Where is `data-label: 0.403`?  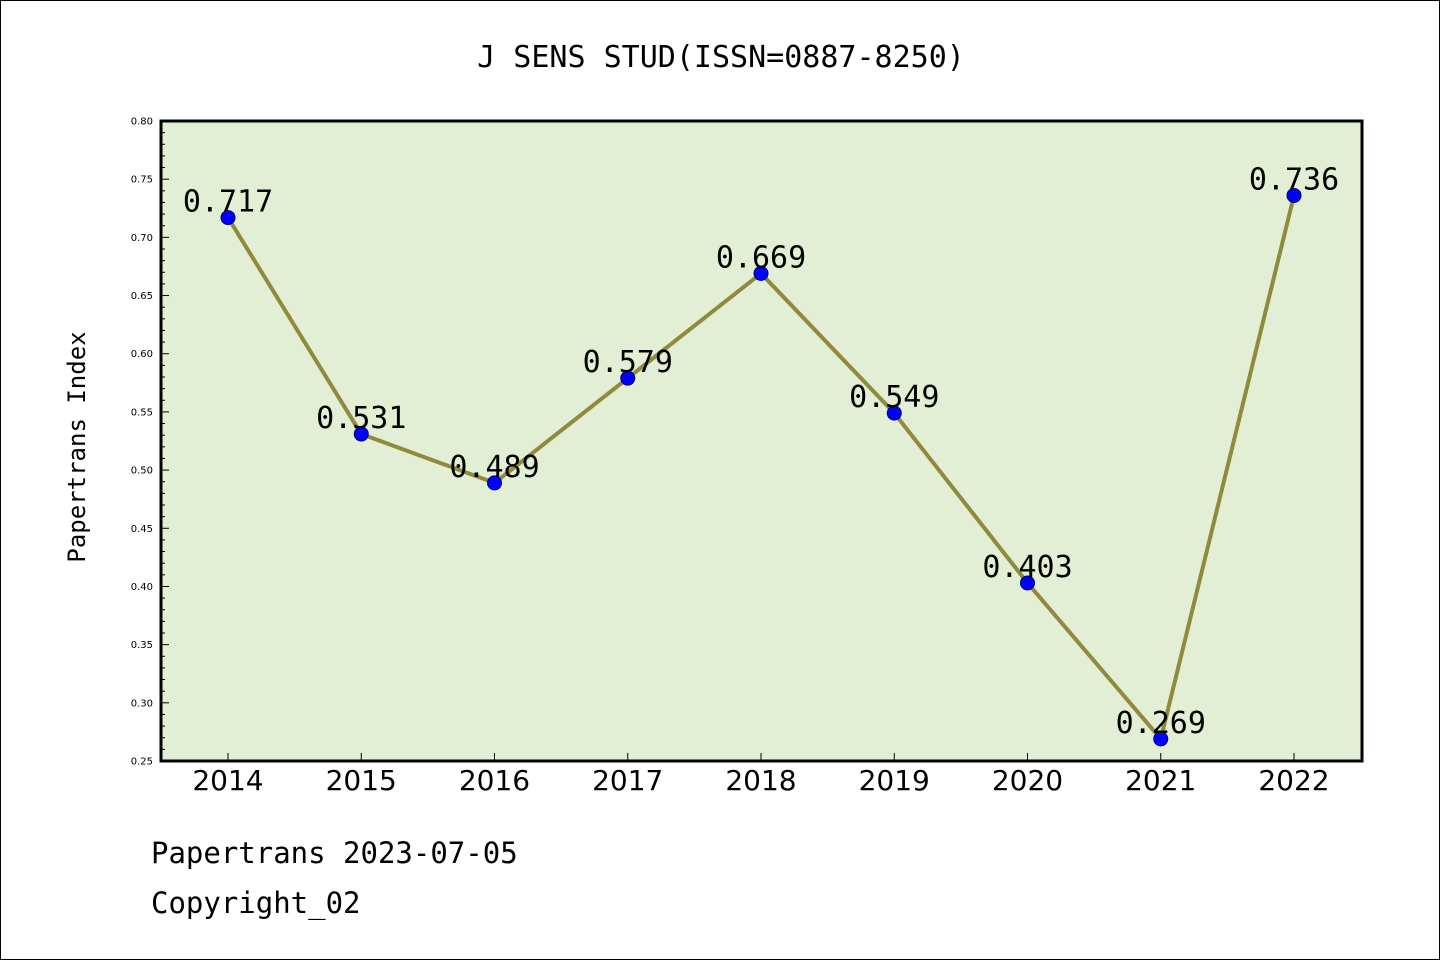
data-label: 0.403 is located at coordinates (1027, 567).